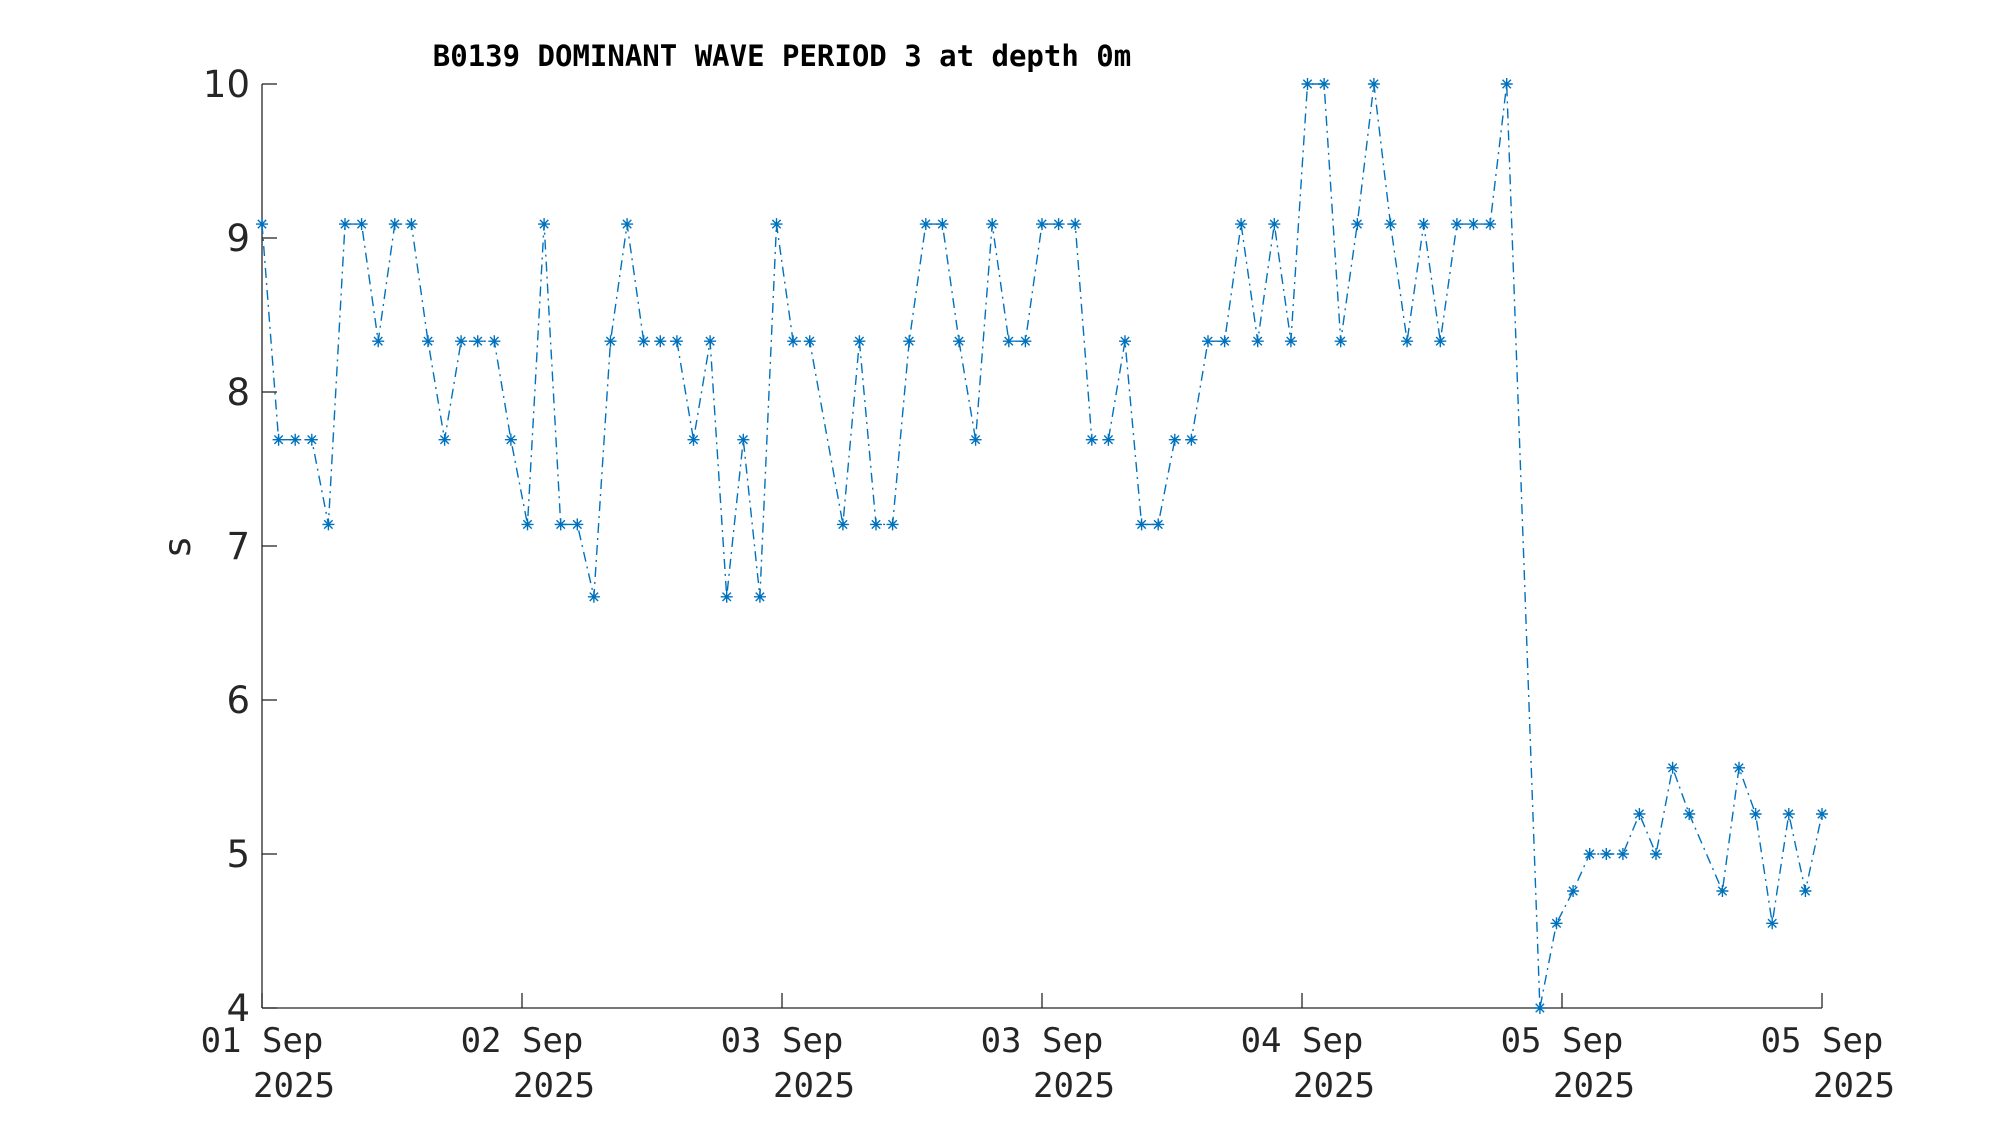  What do you see at coordinates (1302, 1041) in the screenshot?
I see `x-tick-label-day: 04 Sep` at bounding box center [1302, 1041].